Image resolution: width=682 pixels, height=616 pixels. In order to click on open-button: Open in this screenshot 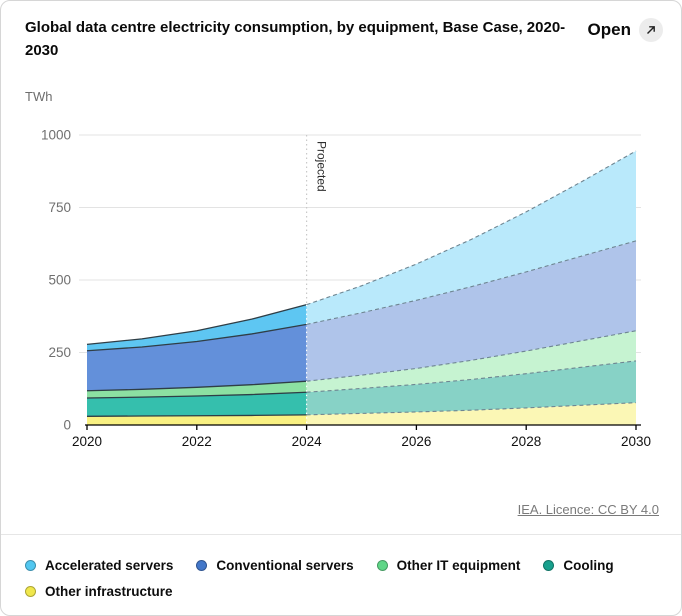, I will do `click(625, 30)`.